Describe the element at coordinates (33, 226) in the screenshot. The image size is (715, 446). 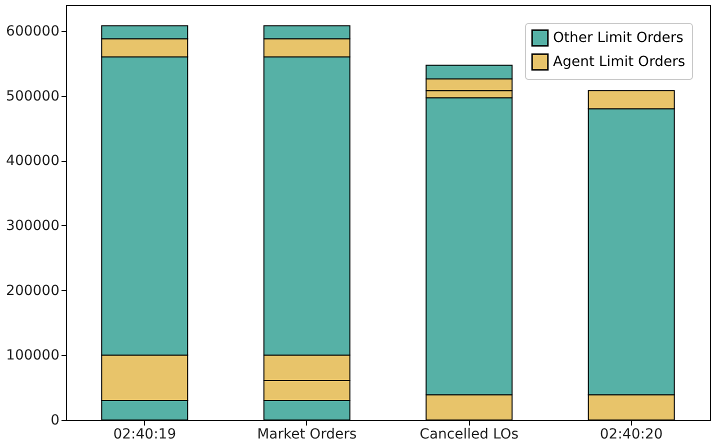
I see `y-tick-label: 300000` at that location.